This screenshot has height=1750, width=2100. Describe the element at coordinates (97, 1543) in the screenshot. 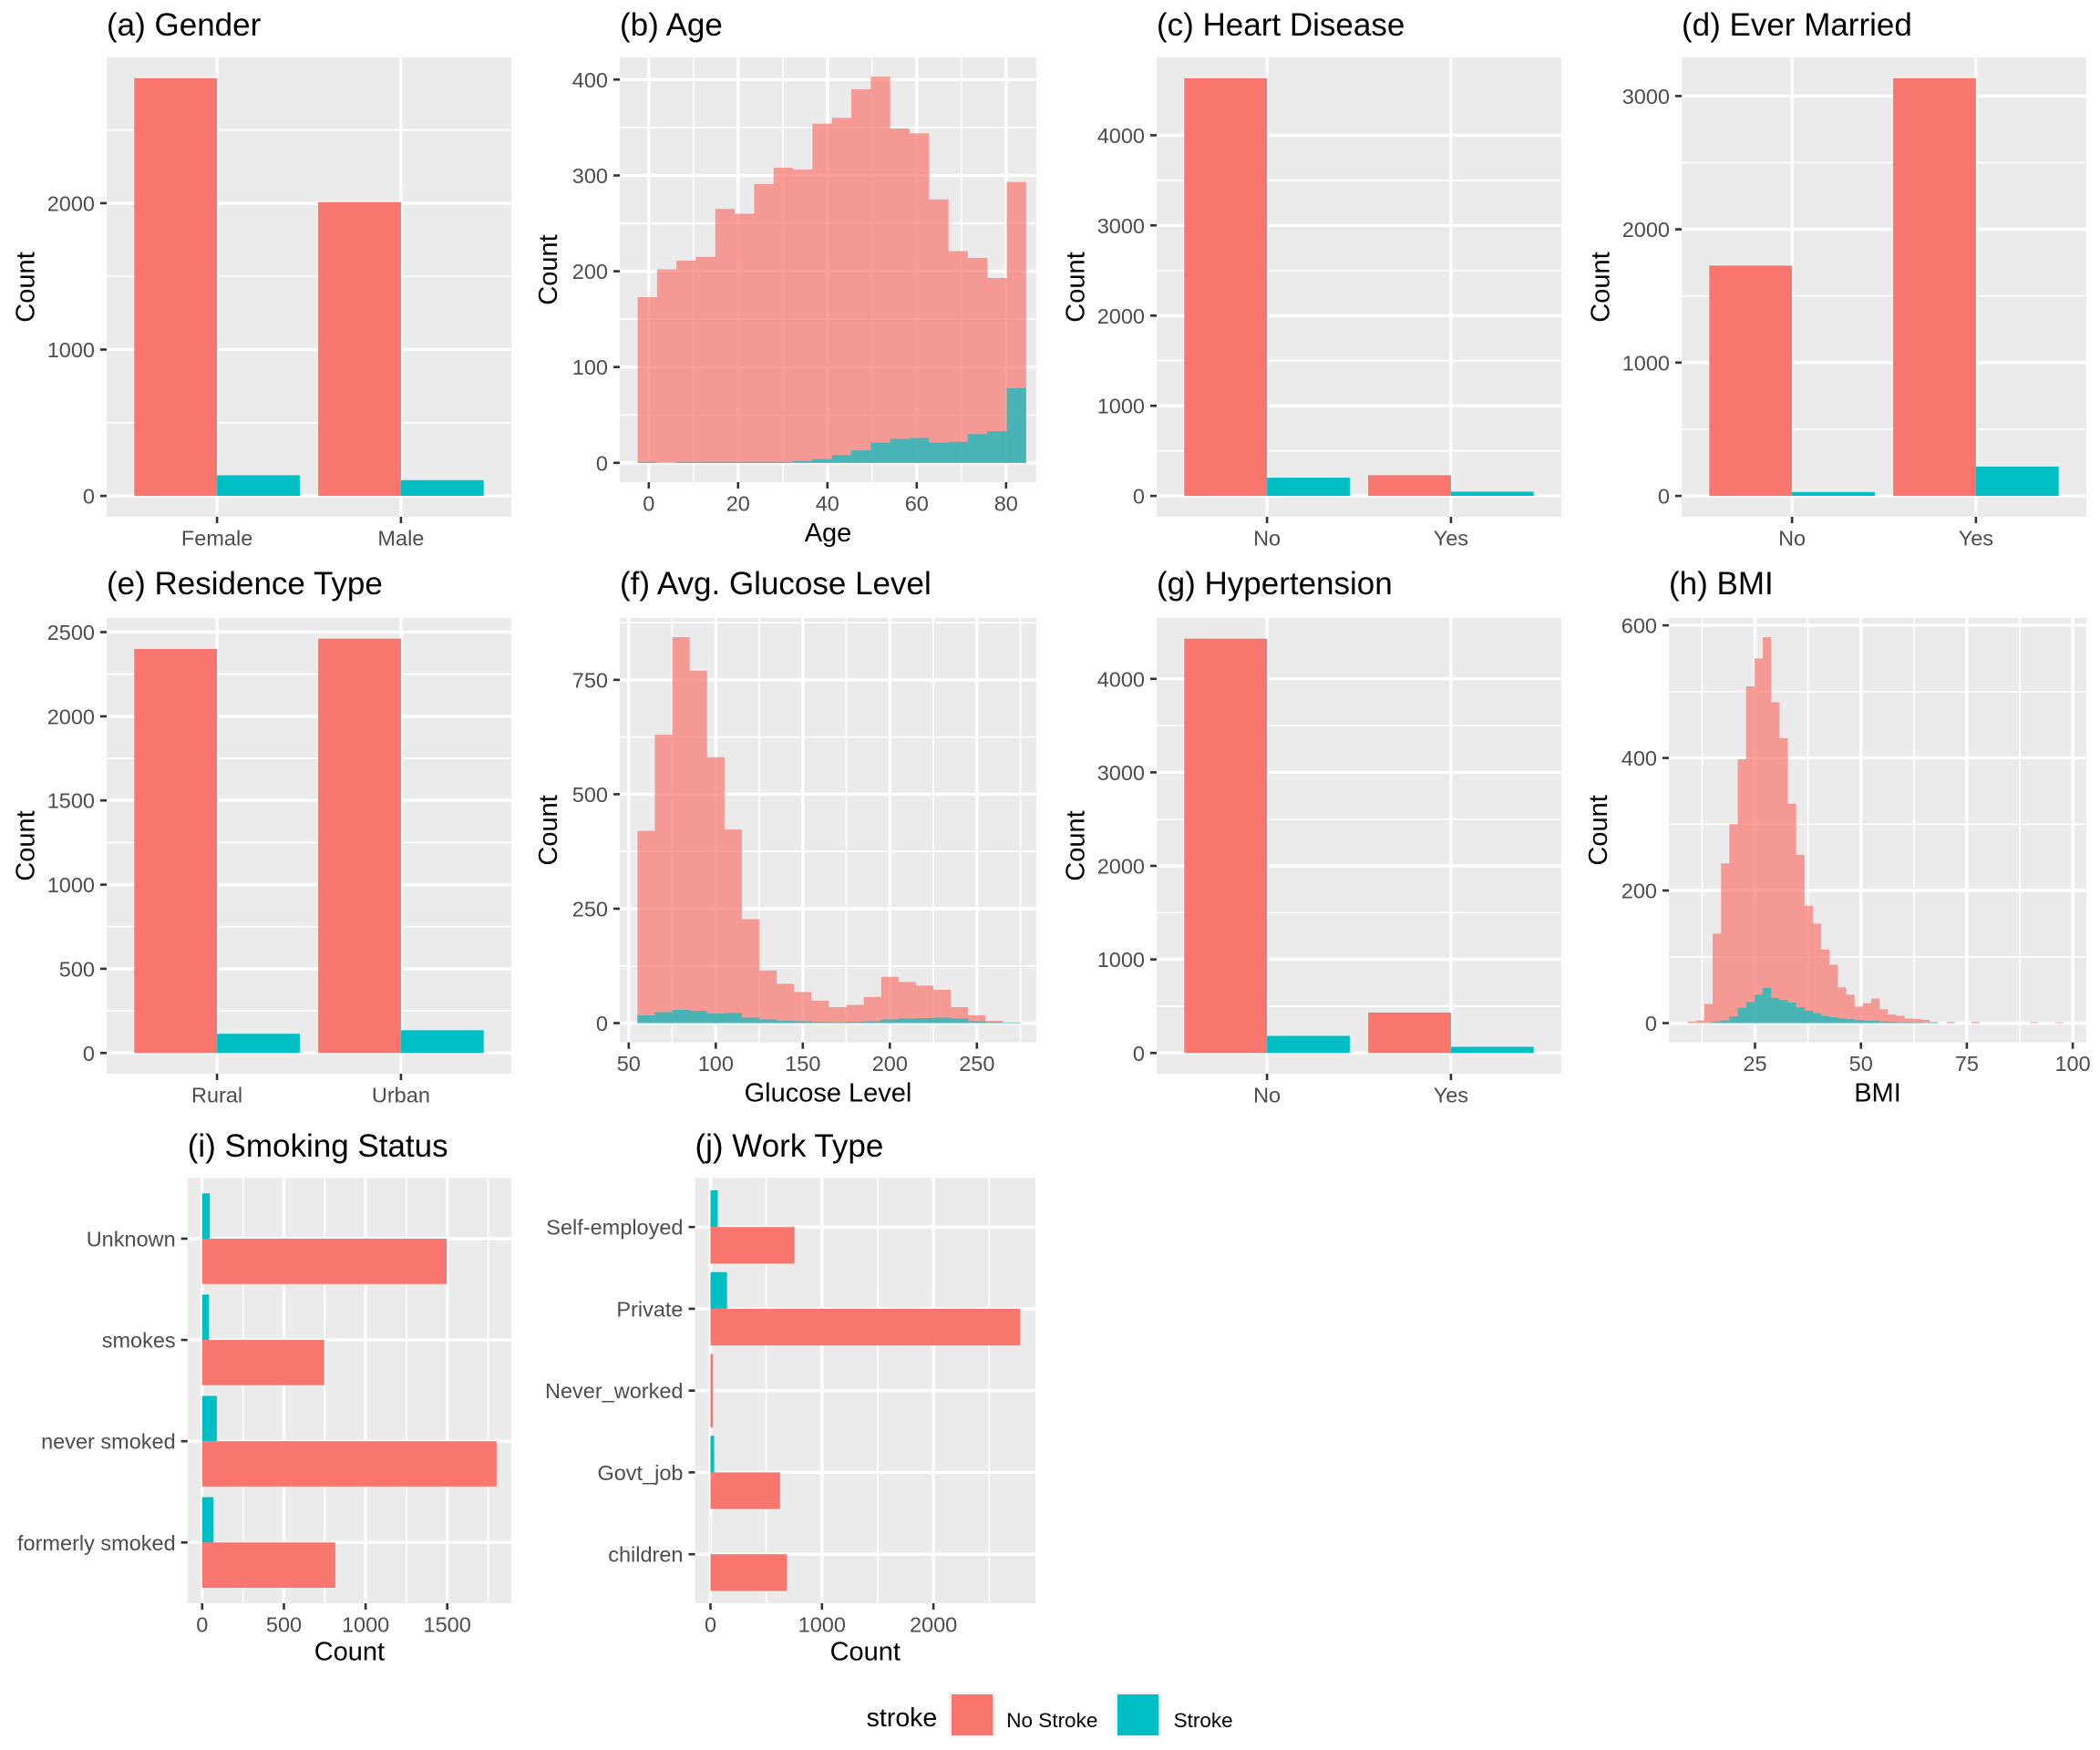

I see `svg-text: formerly smoked` at that location.